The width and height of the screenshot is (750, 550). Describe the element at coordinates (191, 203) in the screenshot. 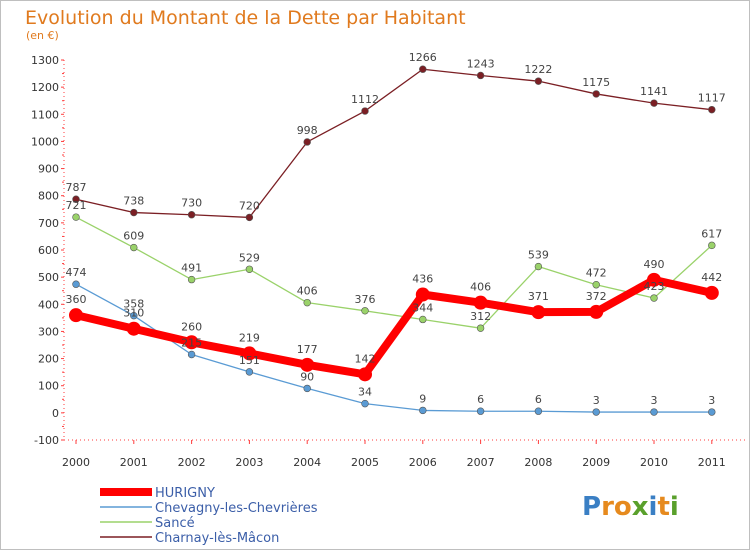

I see `data-label-charnay-l-s-m-con: 730` at that location.